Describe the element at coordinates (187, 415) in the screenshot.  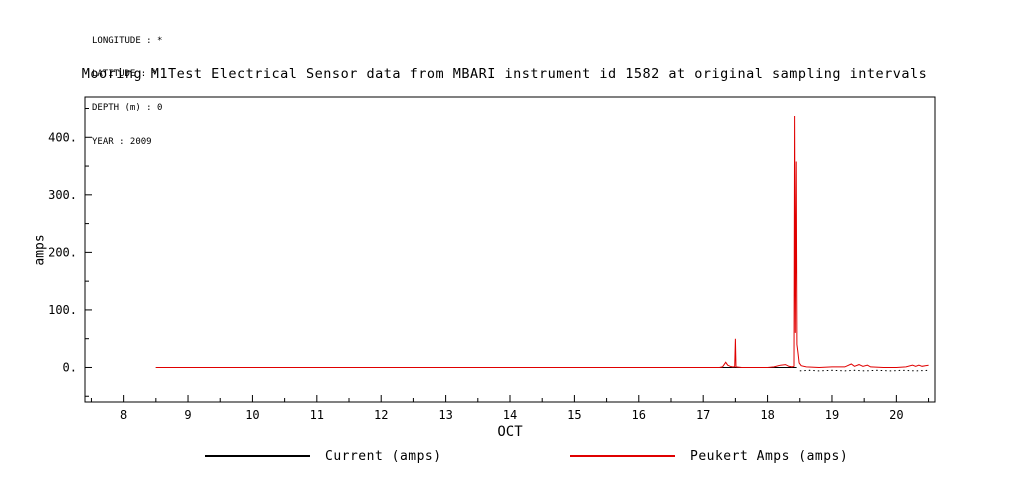
I see `x-tick-label: 9` at that location.